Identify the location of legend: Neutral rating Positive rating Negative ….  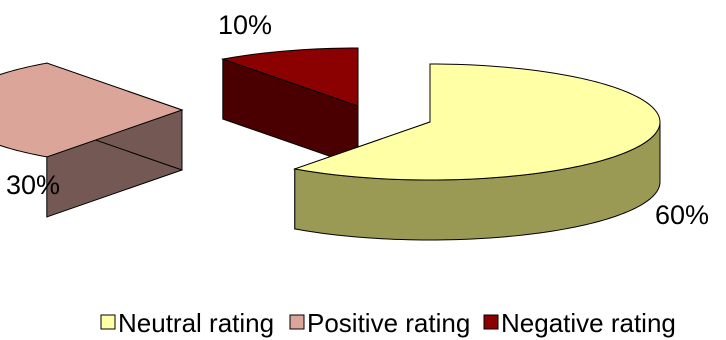
(388, 323).